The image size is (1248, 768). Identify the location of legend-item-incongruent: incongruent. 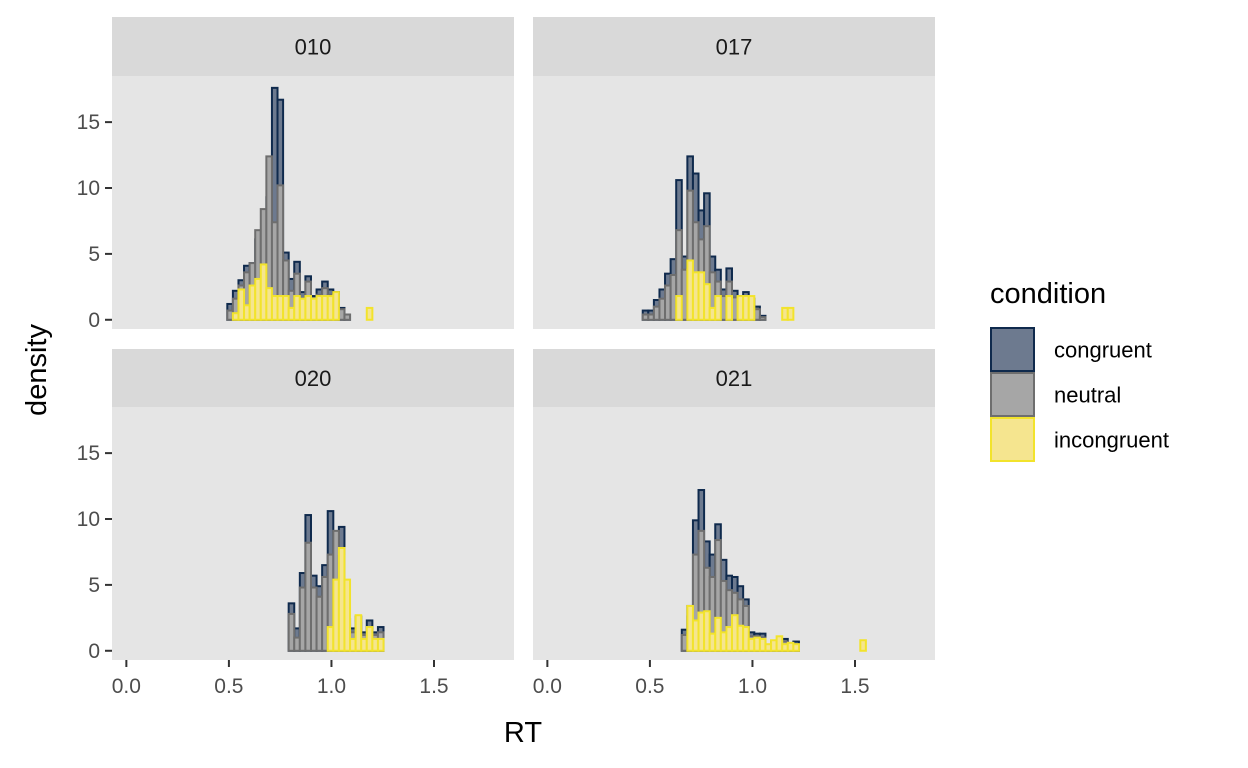
(1079, 439).